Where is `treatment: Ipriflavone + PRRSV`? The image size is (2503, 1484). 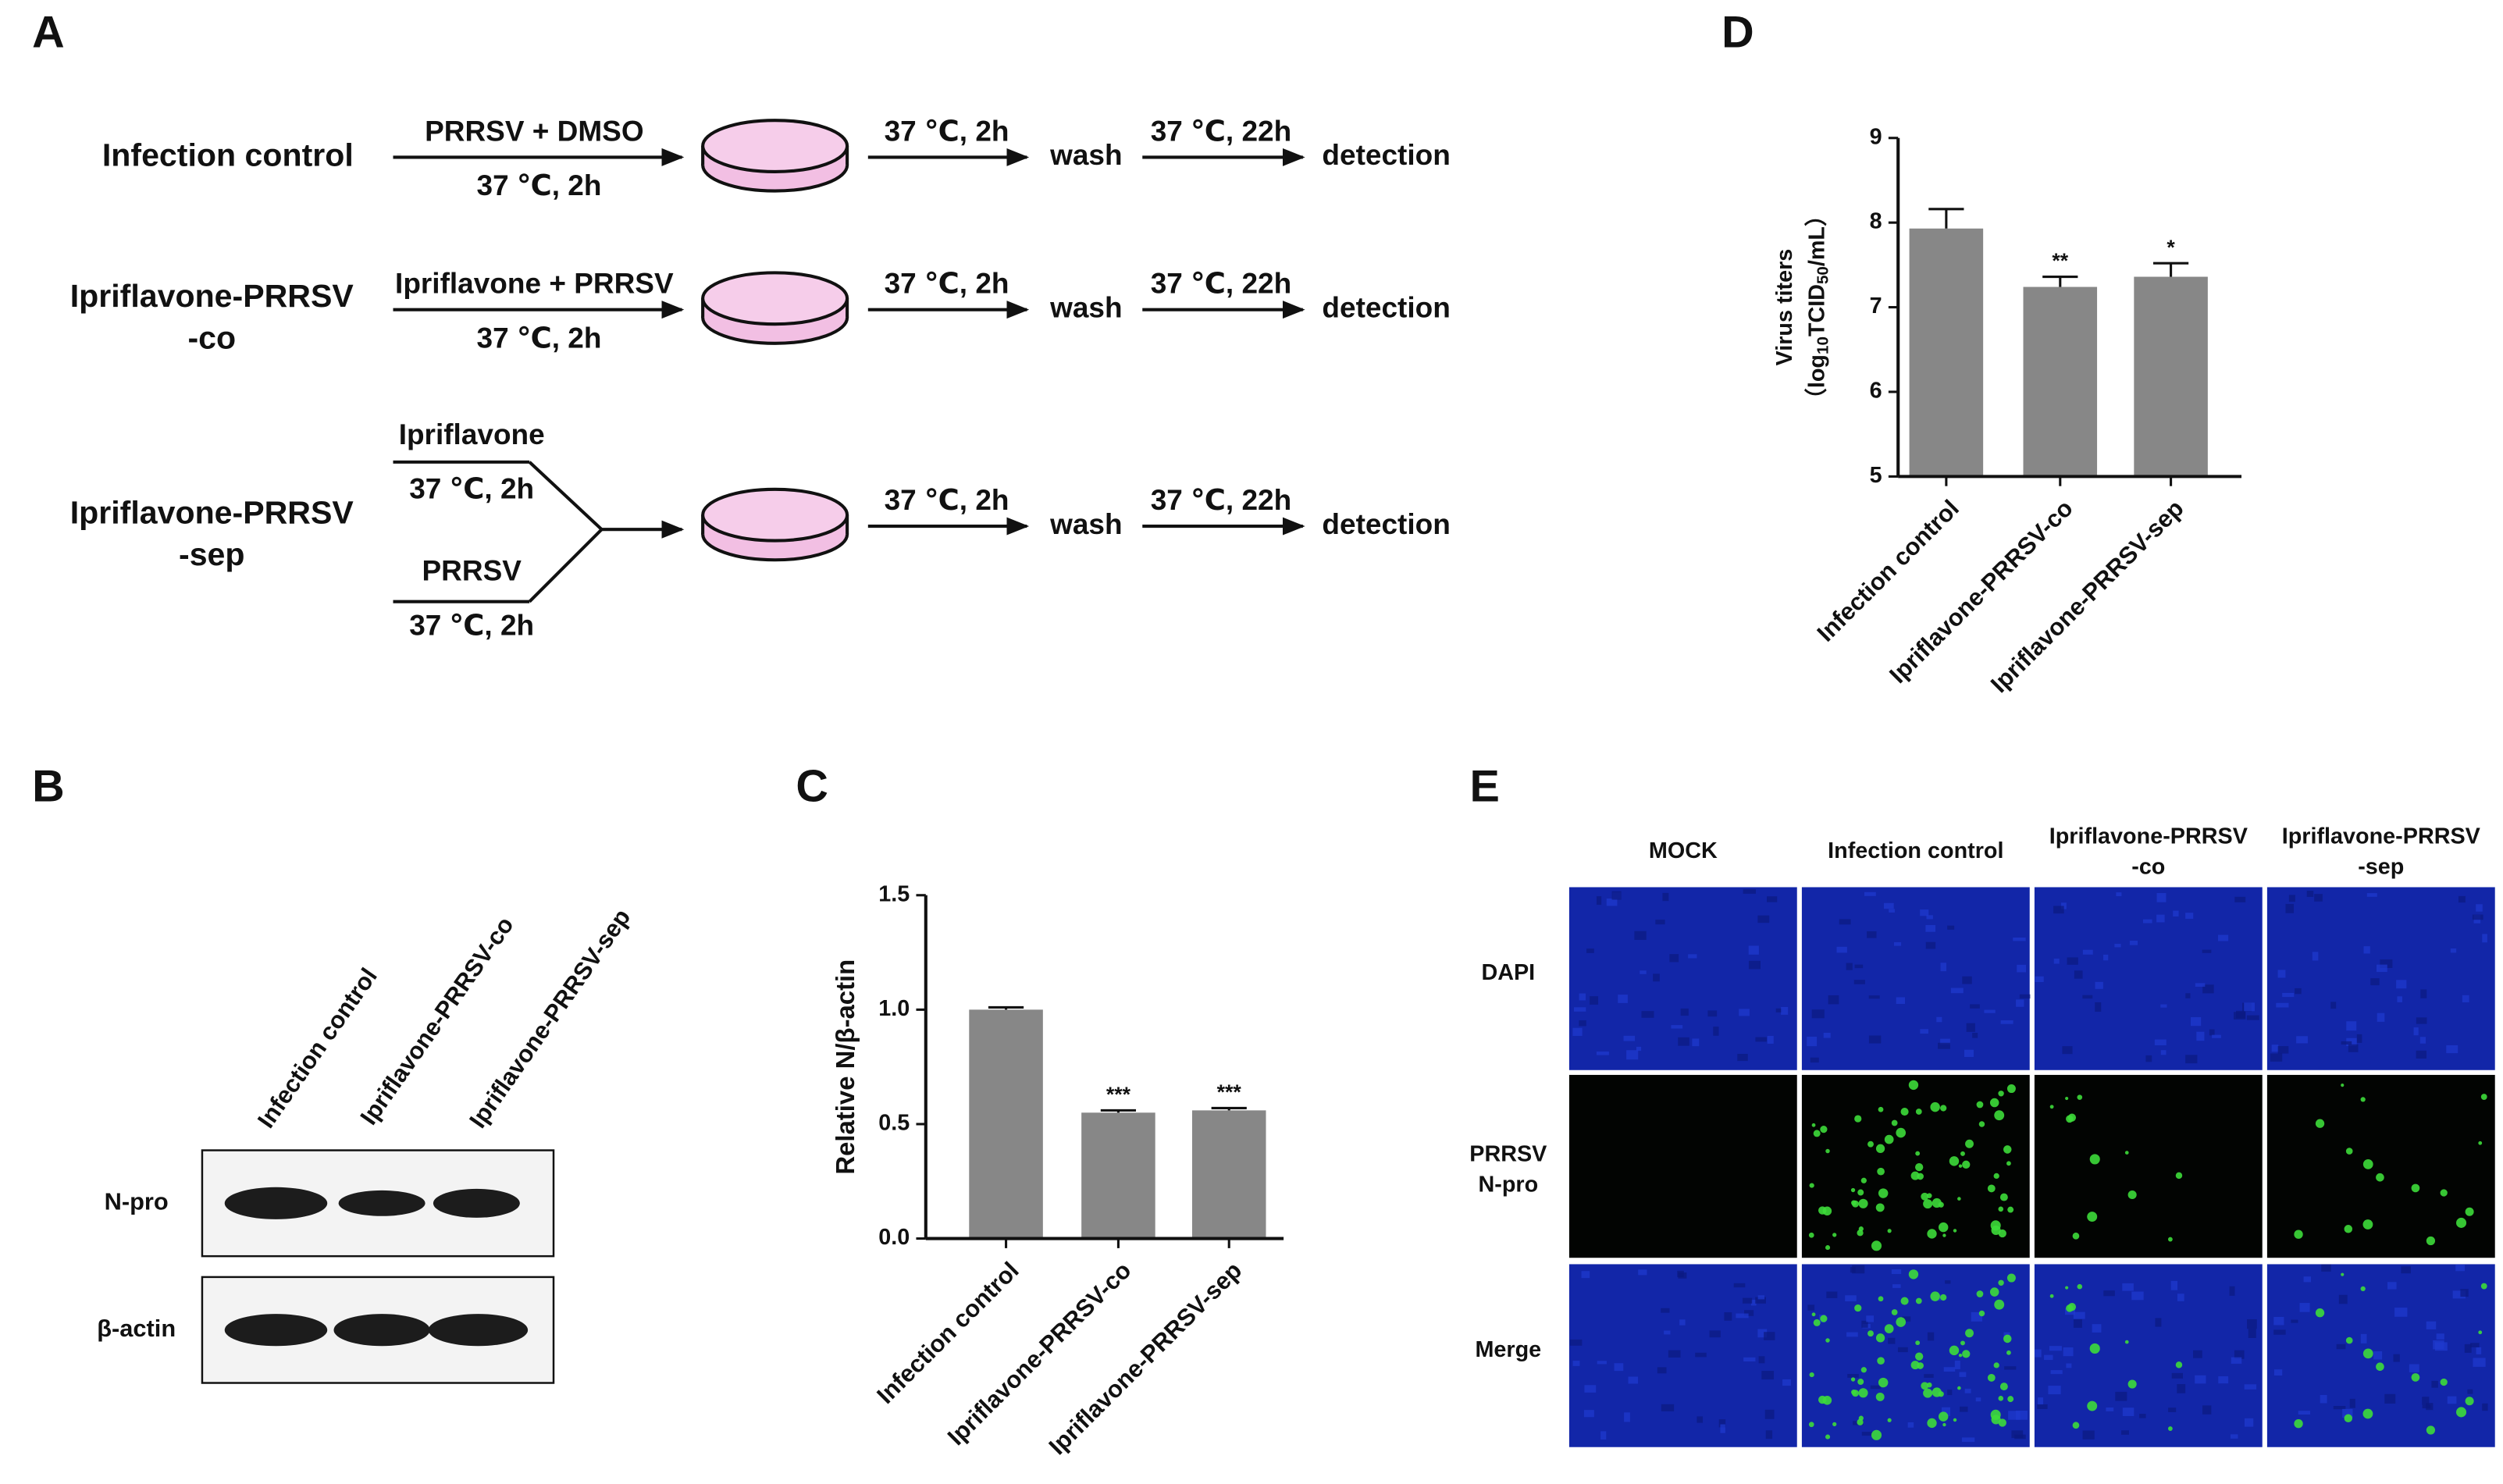
treatment: Ipriflavone + PRRSV is located at coordinates (534, 284).